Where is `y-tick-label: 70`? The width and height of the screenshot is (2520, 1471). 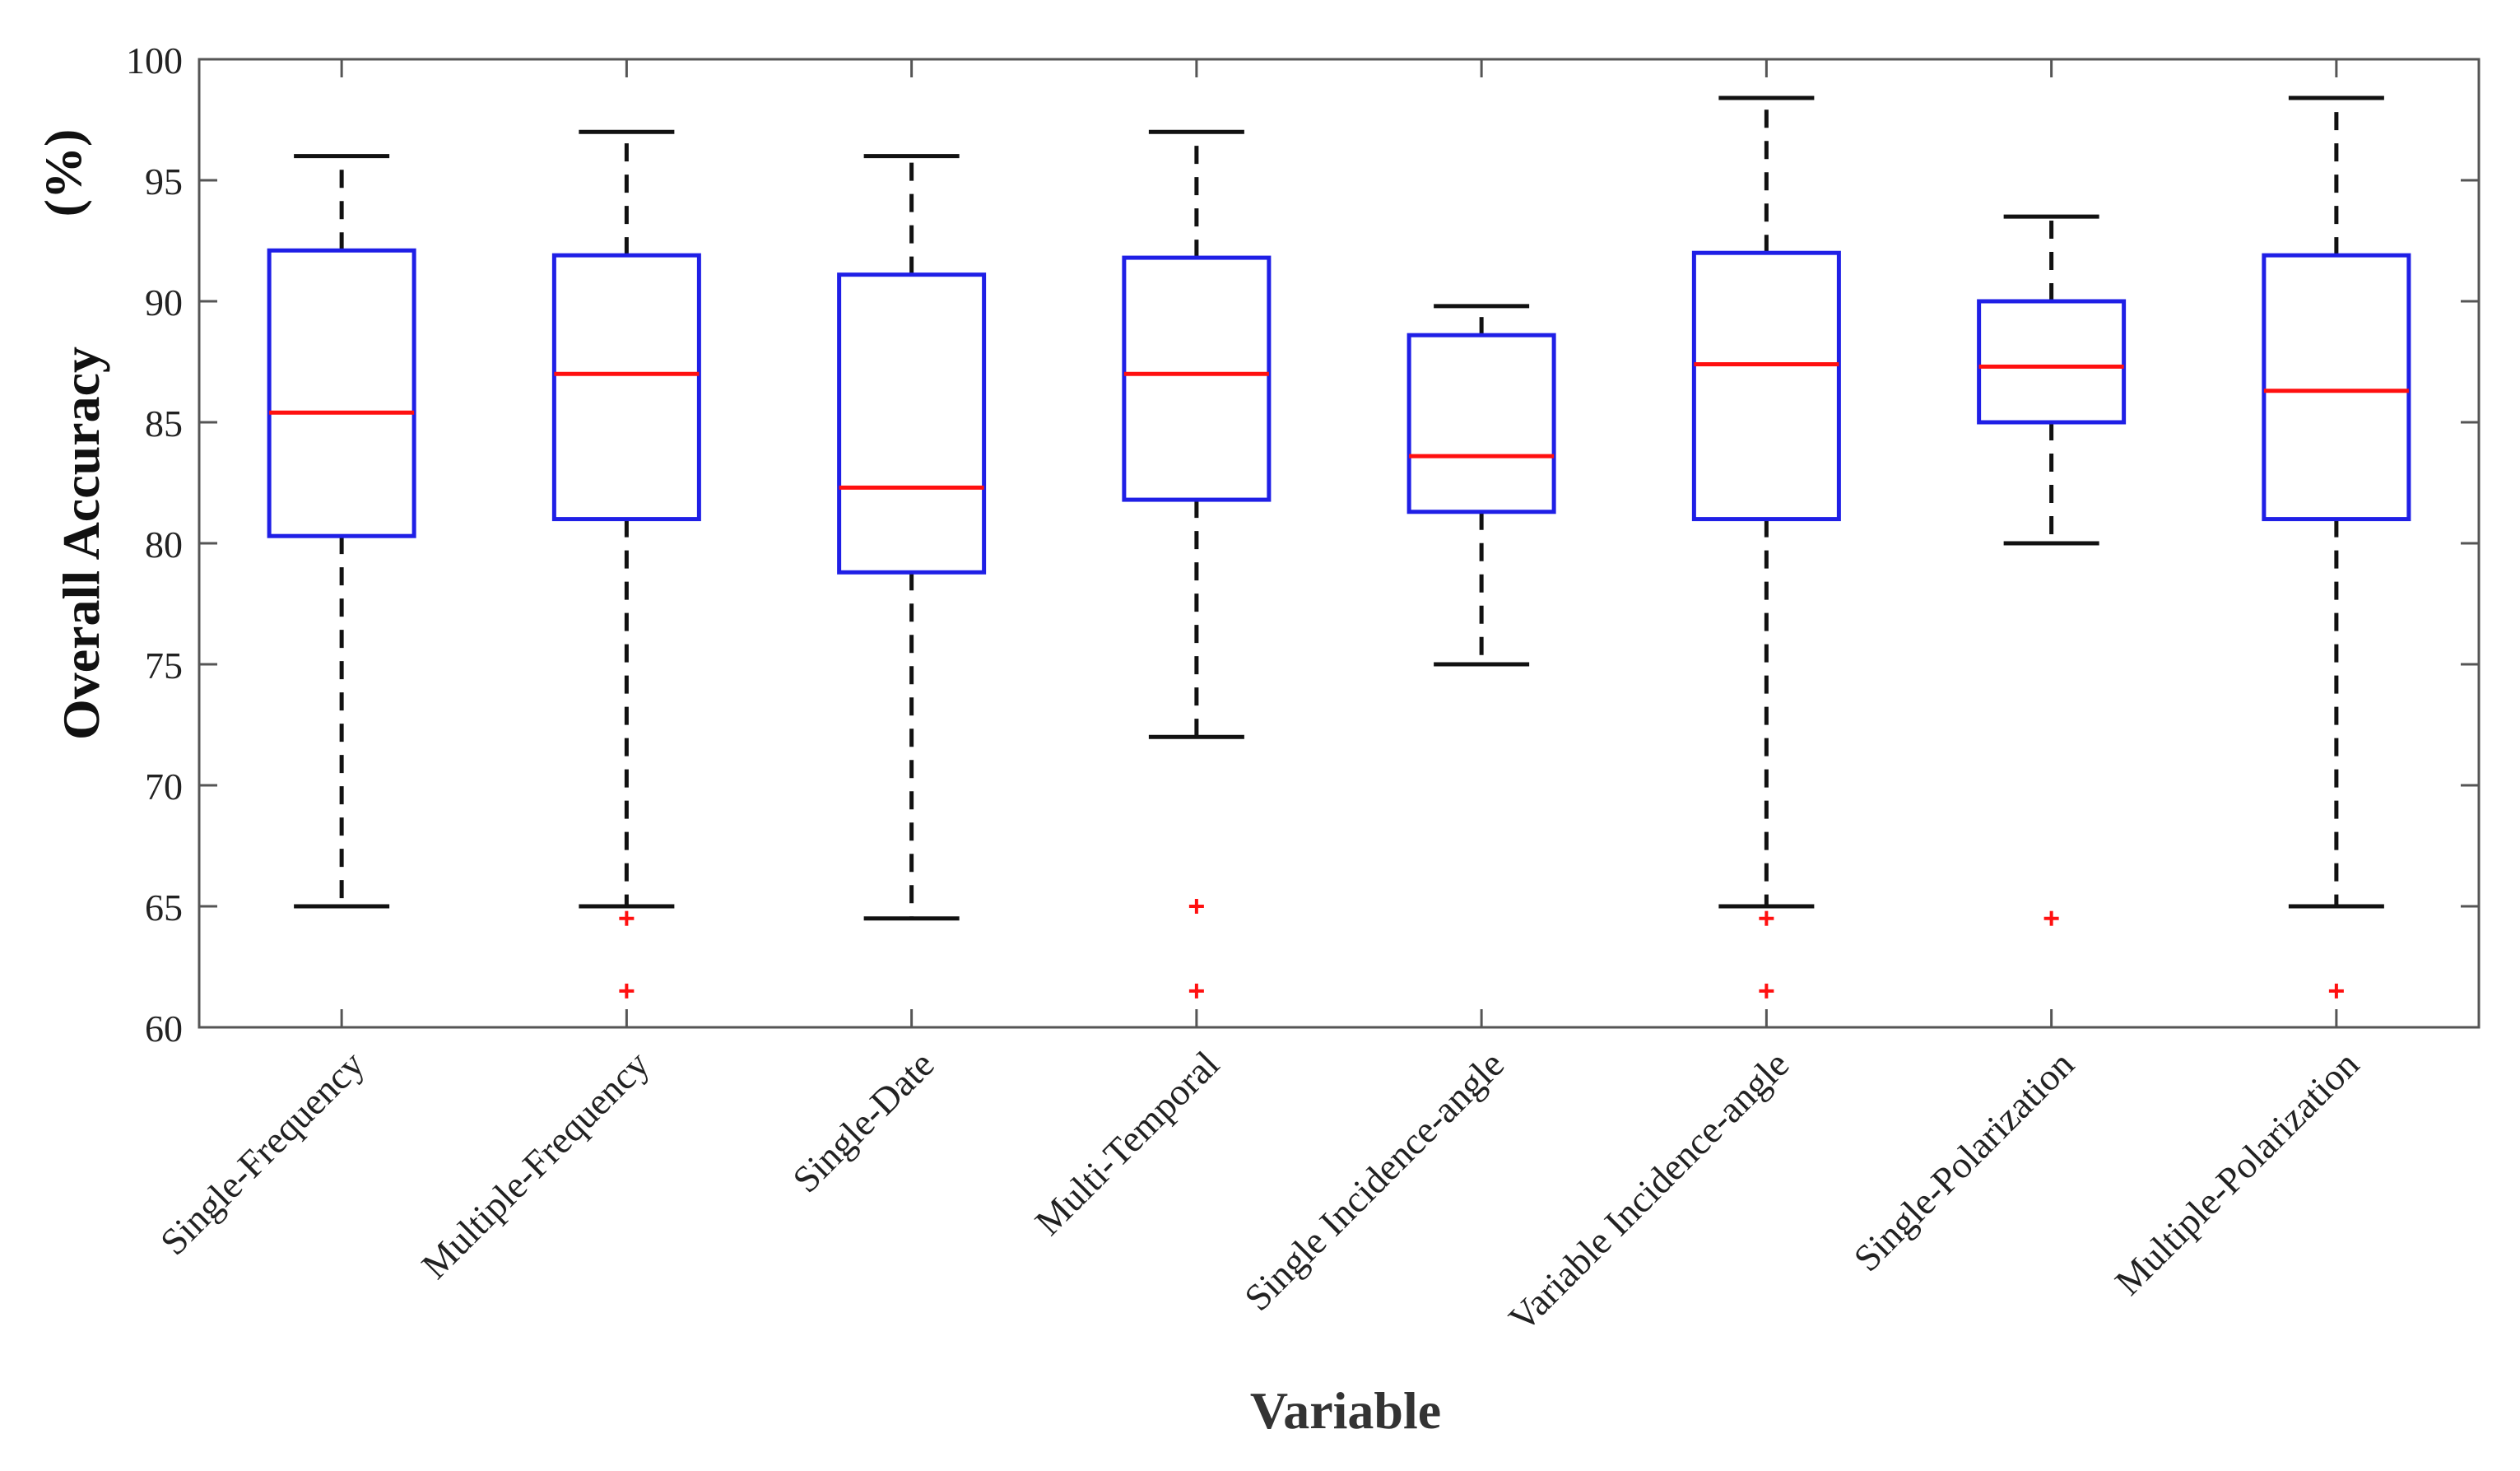 y-tick-label: 70 is located at coordinates (164, 787).